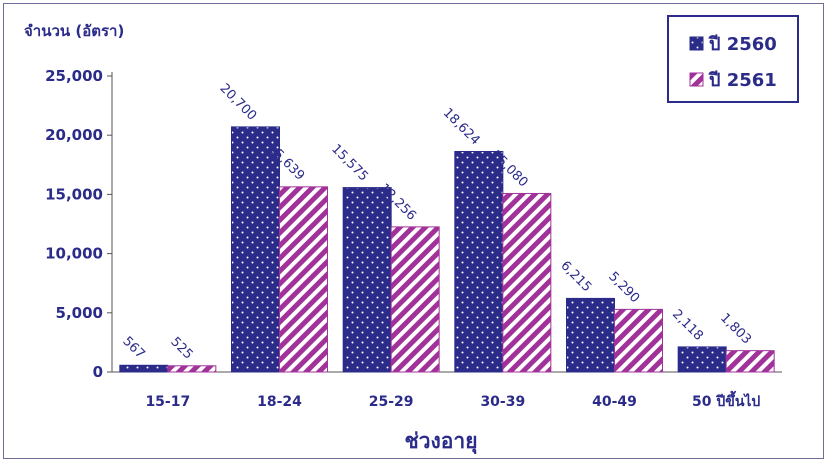 This screenshot has width=829, height=464. What do you see at coordinates (133, 348) in the screenshot?
I see `data-label: 567` at bounding box center [133, 348].